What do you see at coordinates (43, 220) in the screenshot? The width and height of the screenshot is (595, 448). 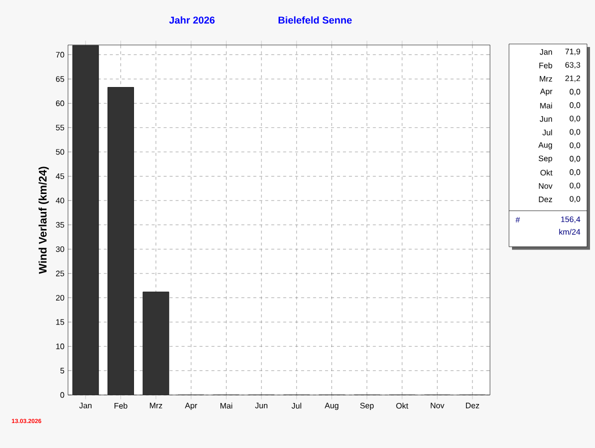 I see `y-axis-title: Wind Verlauf (km/24)` at bounding box center [43, 220].